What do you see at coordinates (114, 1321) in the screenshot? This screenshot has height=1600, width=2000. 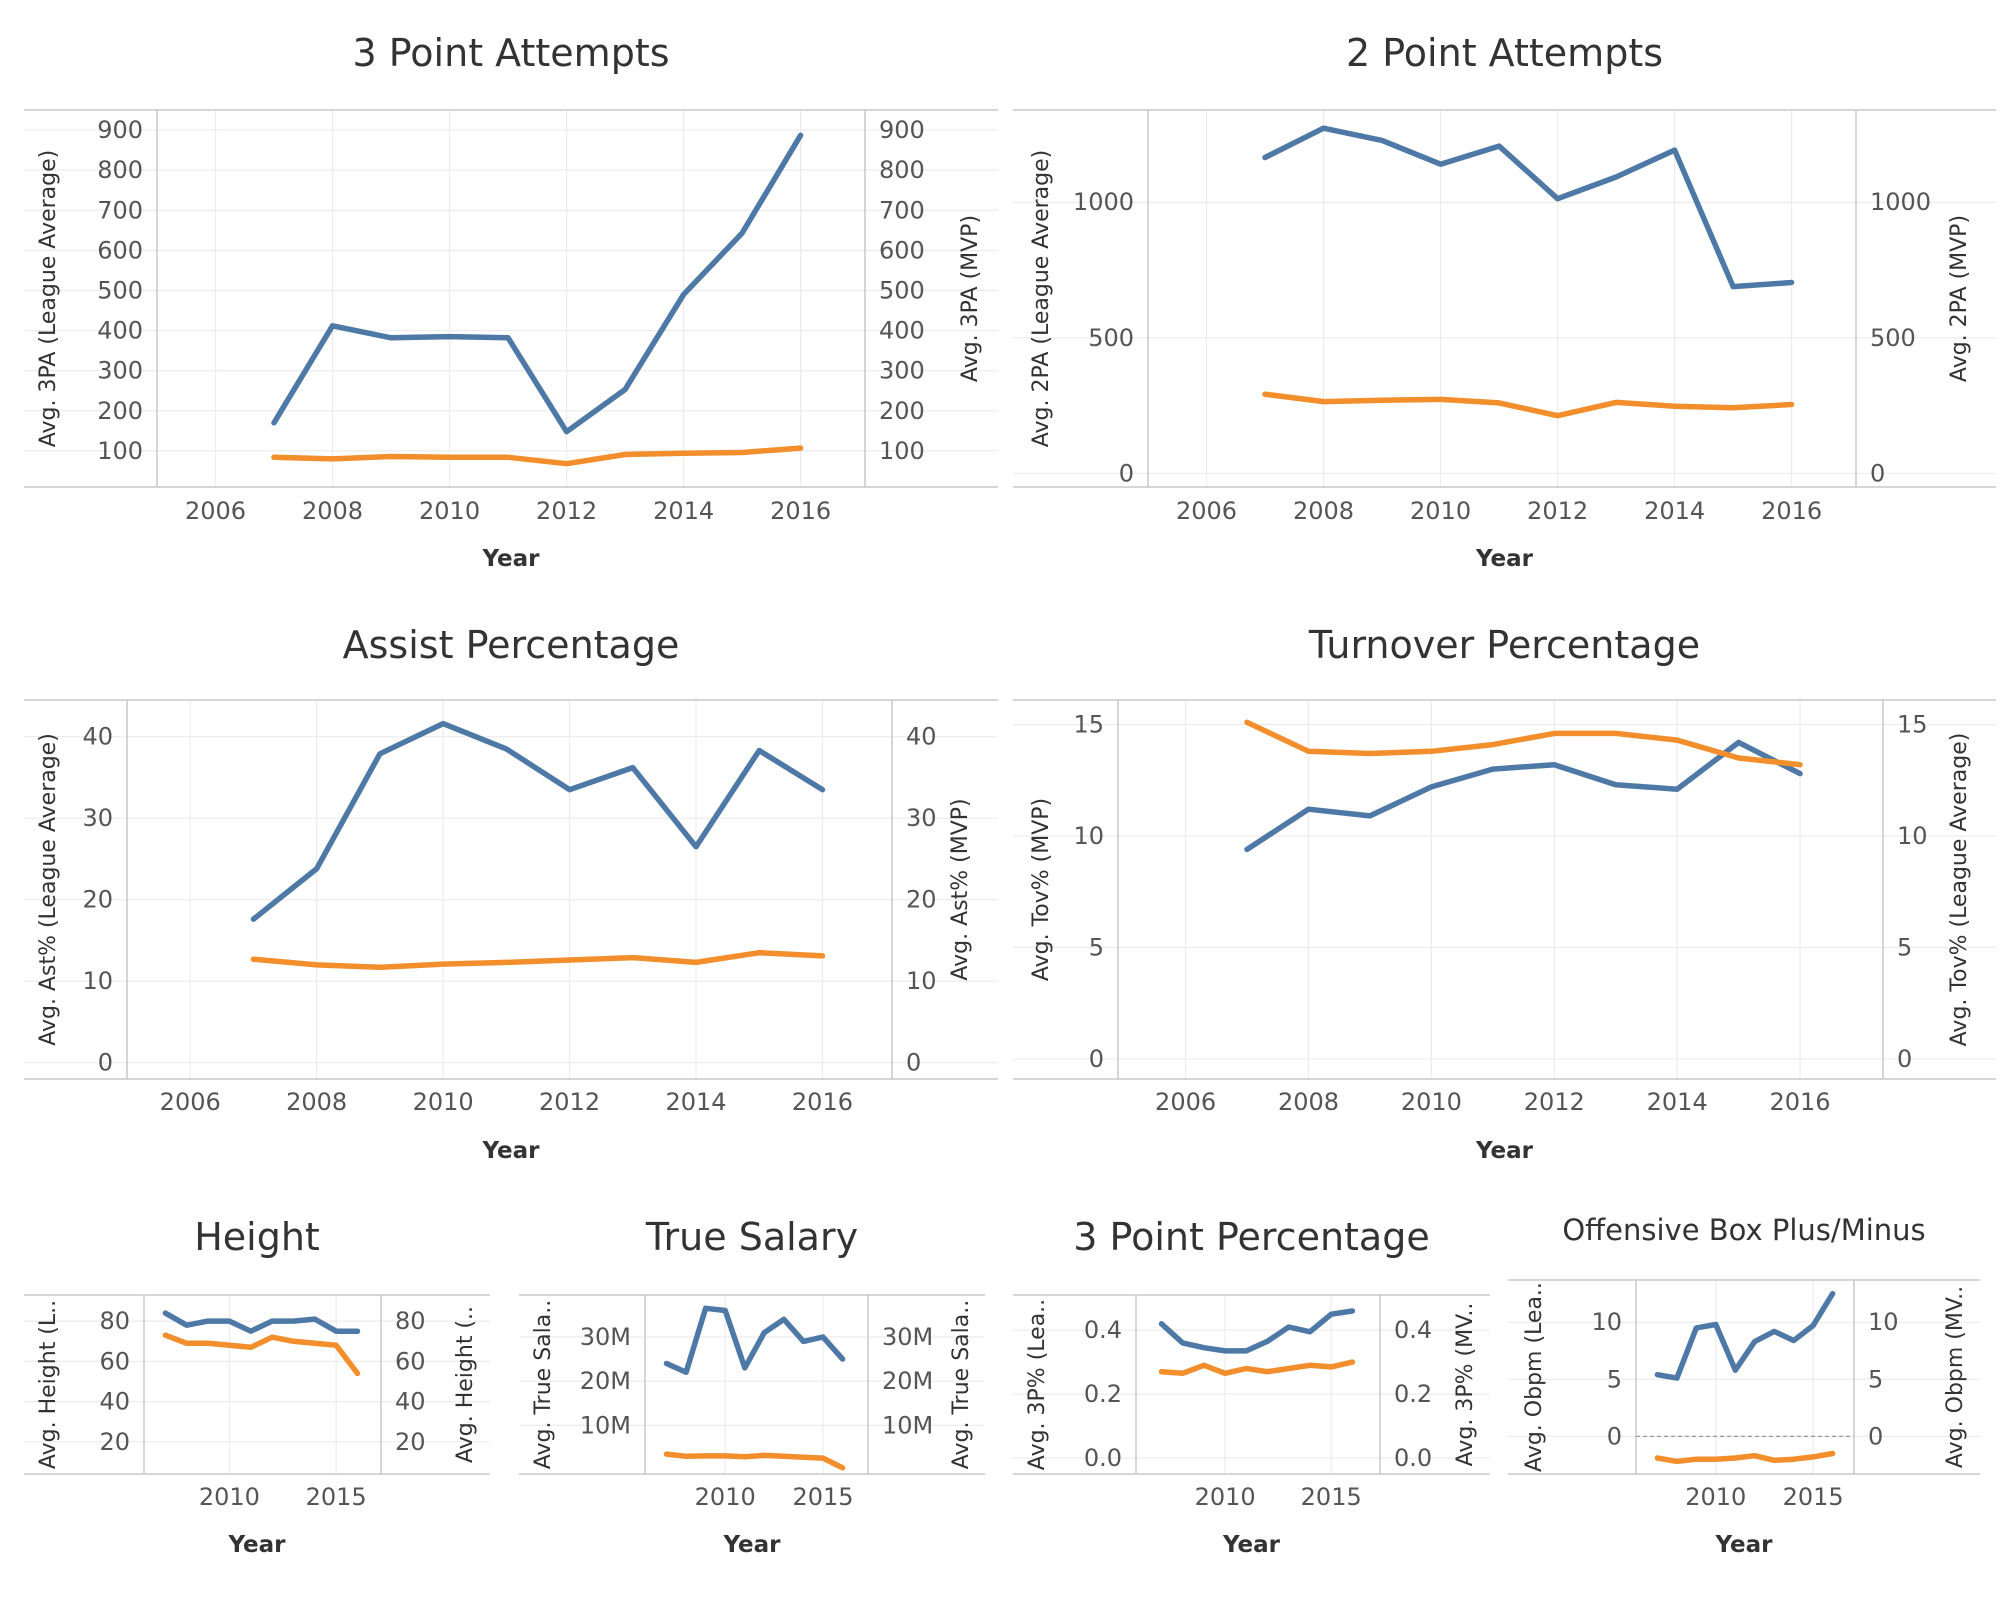 I see `y-tick-label-left: 80` at bounding box center [114, 1321].